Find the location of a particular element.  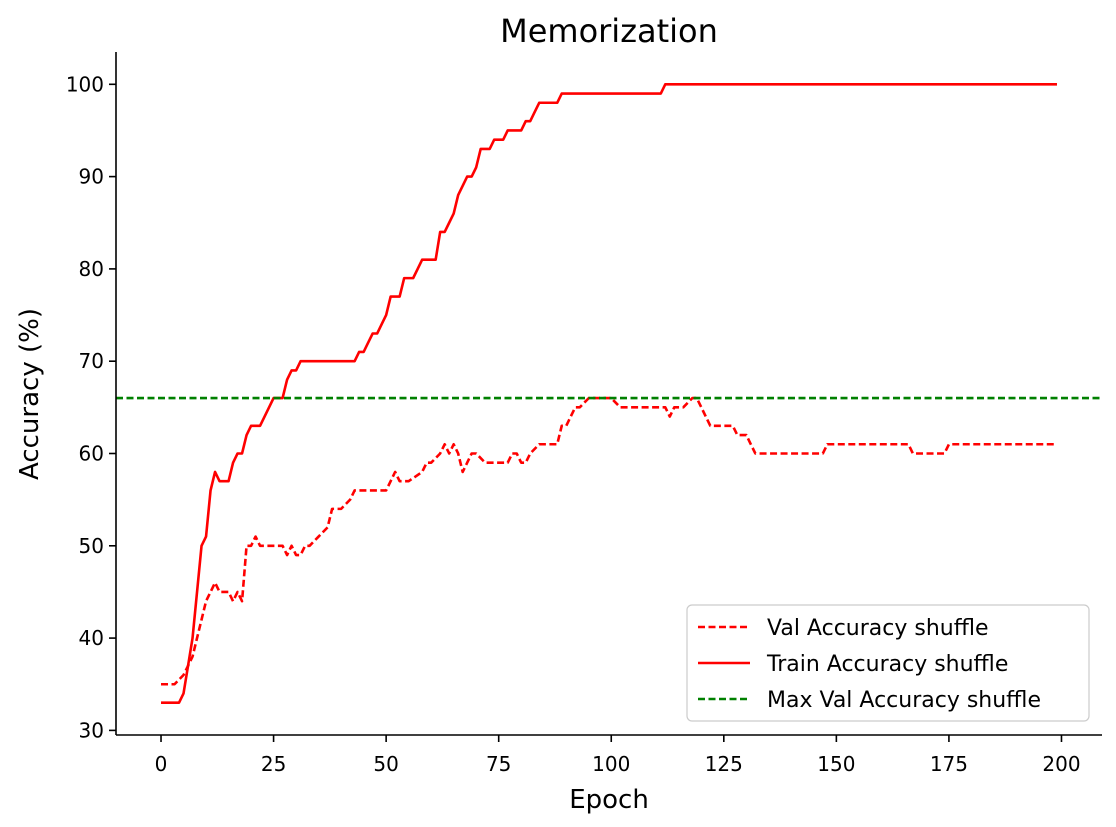

x-tick-label: 0 is located at coordinates (161, 764).